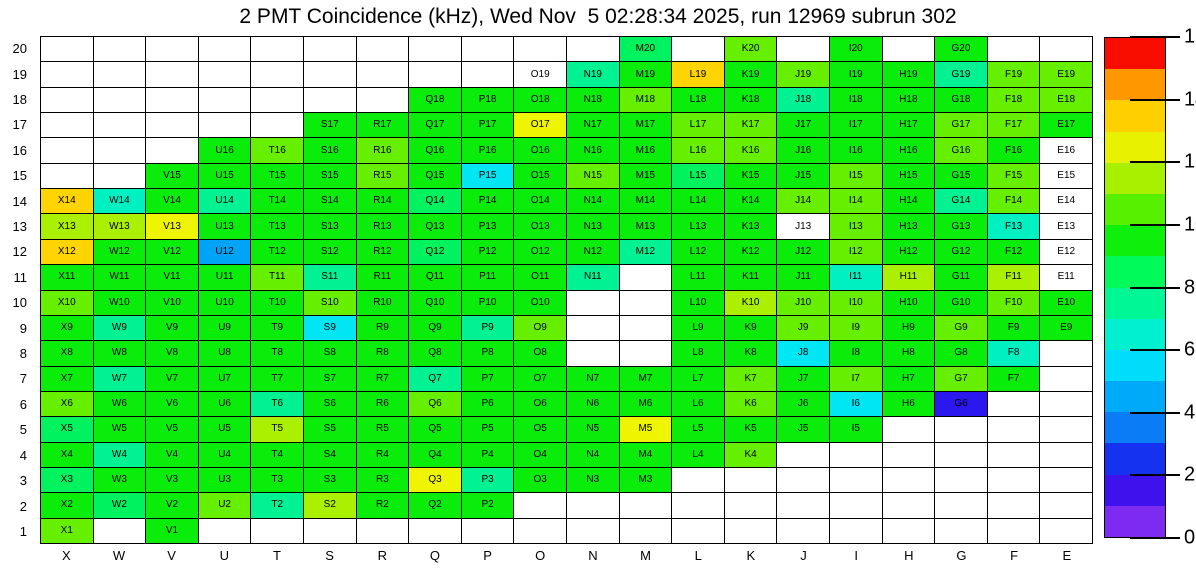 This screenshot has height=572, width=1196. I want to click on heatmap-cell: S8, so click(329, 353).